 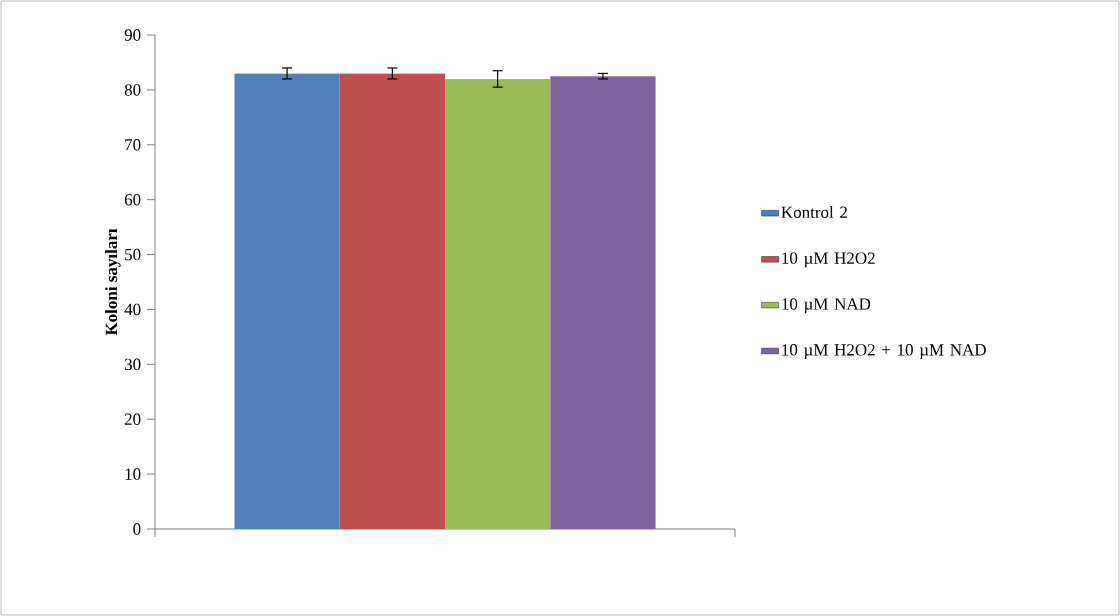 I want to click on legend-label: Kontrol 2, so click(x=814, y=212).